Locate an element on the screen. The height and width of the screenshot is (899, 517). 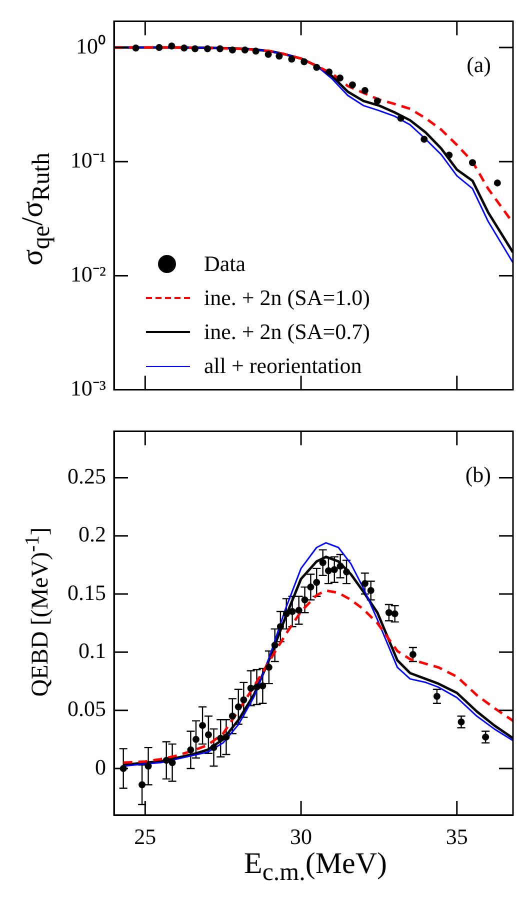
x-tick-label: 35 is located at coordinates (457, 836).